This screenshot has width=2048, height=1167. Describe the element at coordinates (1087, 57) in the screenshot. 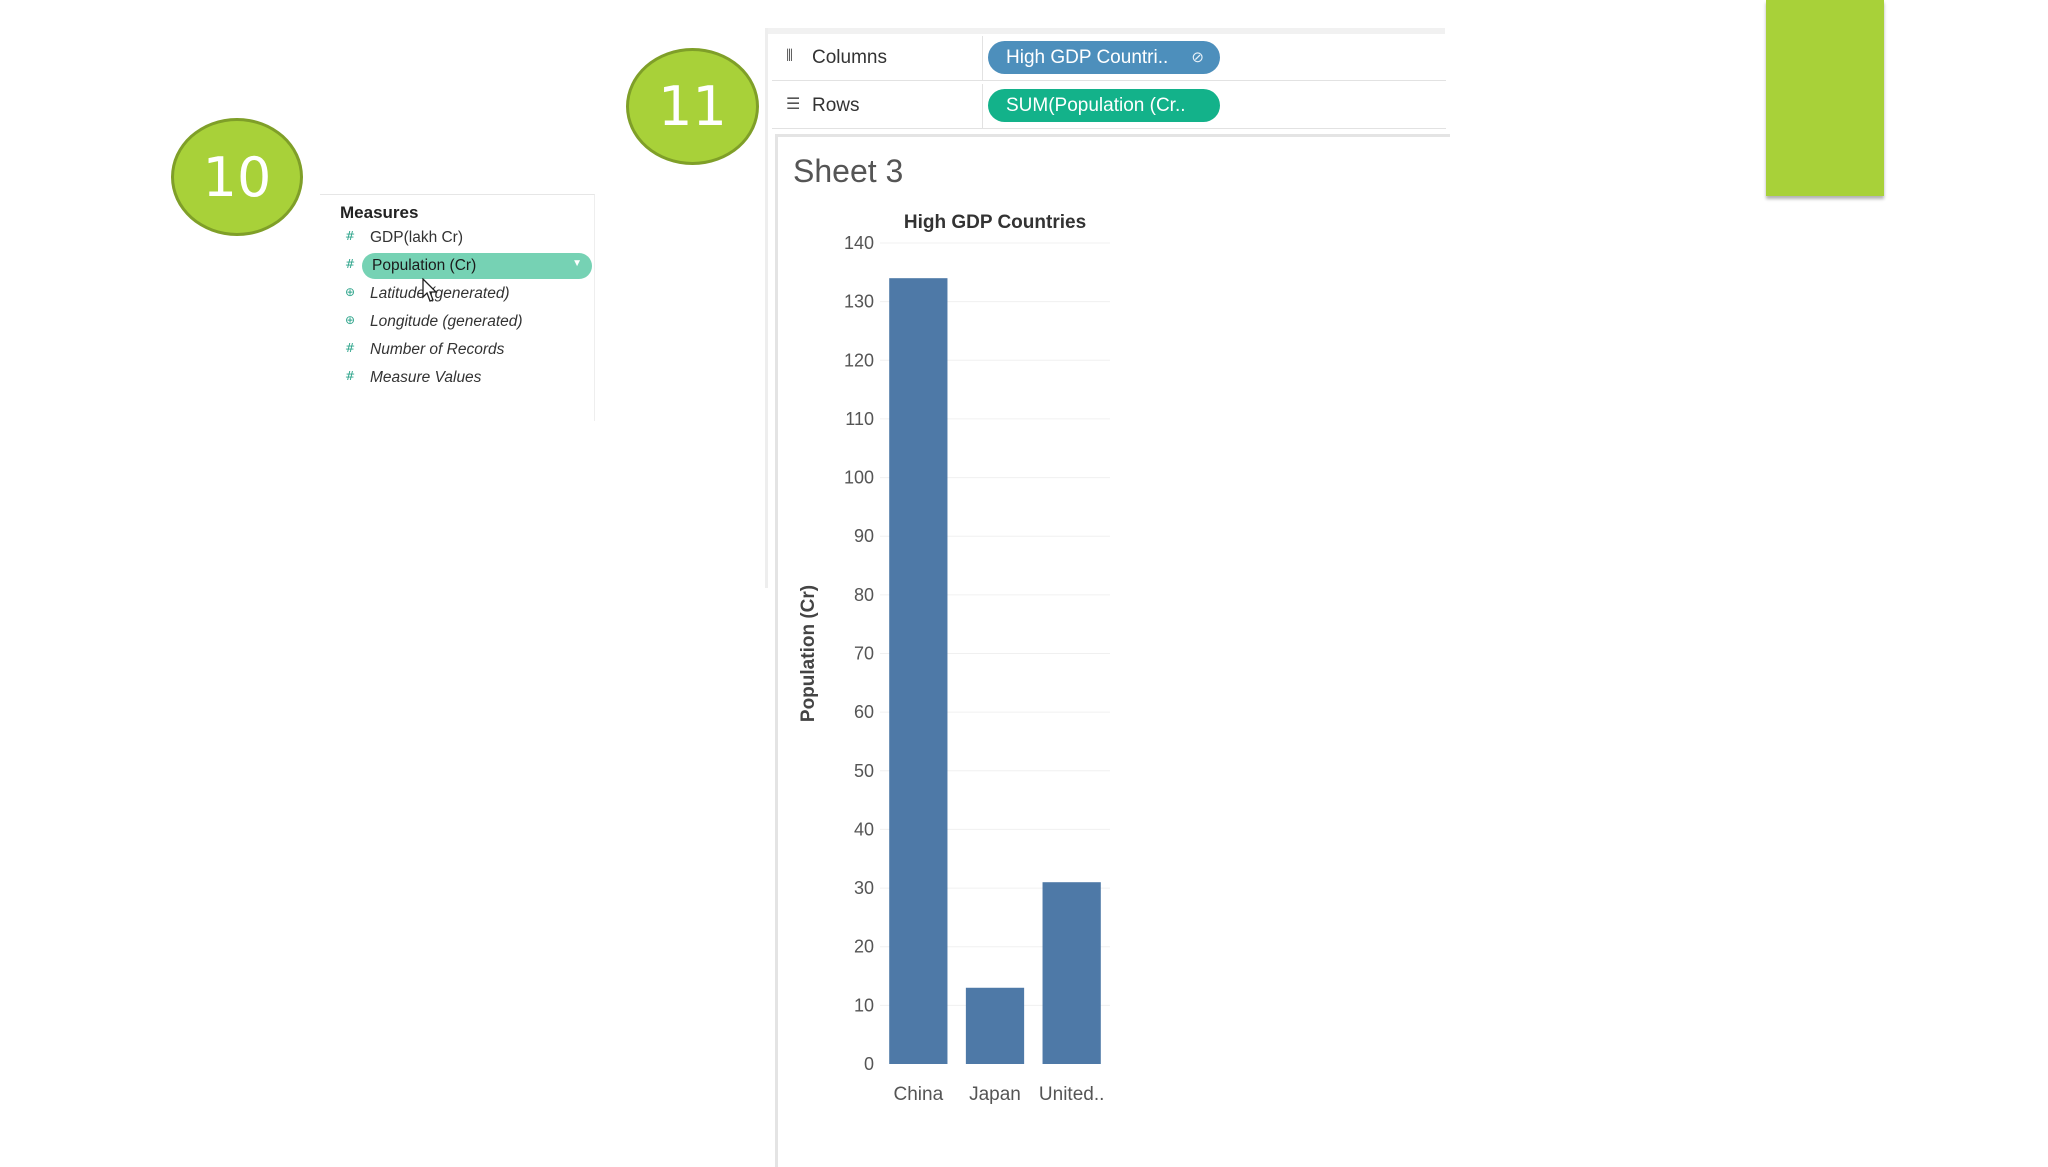

I see `columns-pill-label: High GDP Countri..` at that location.